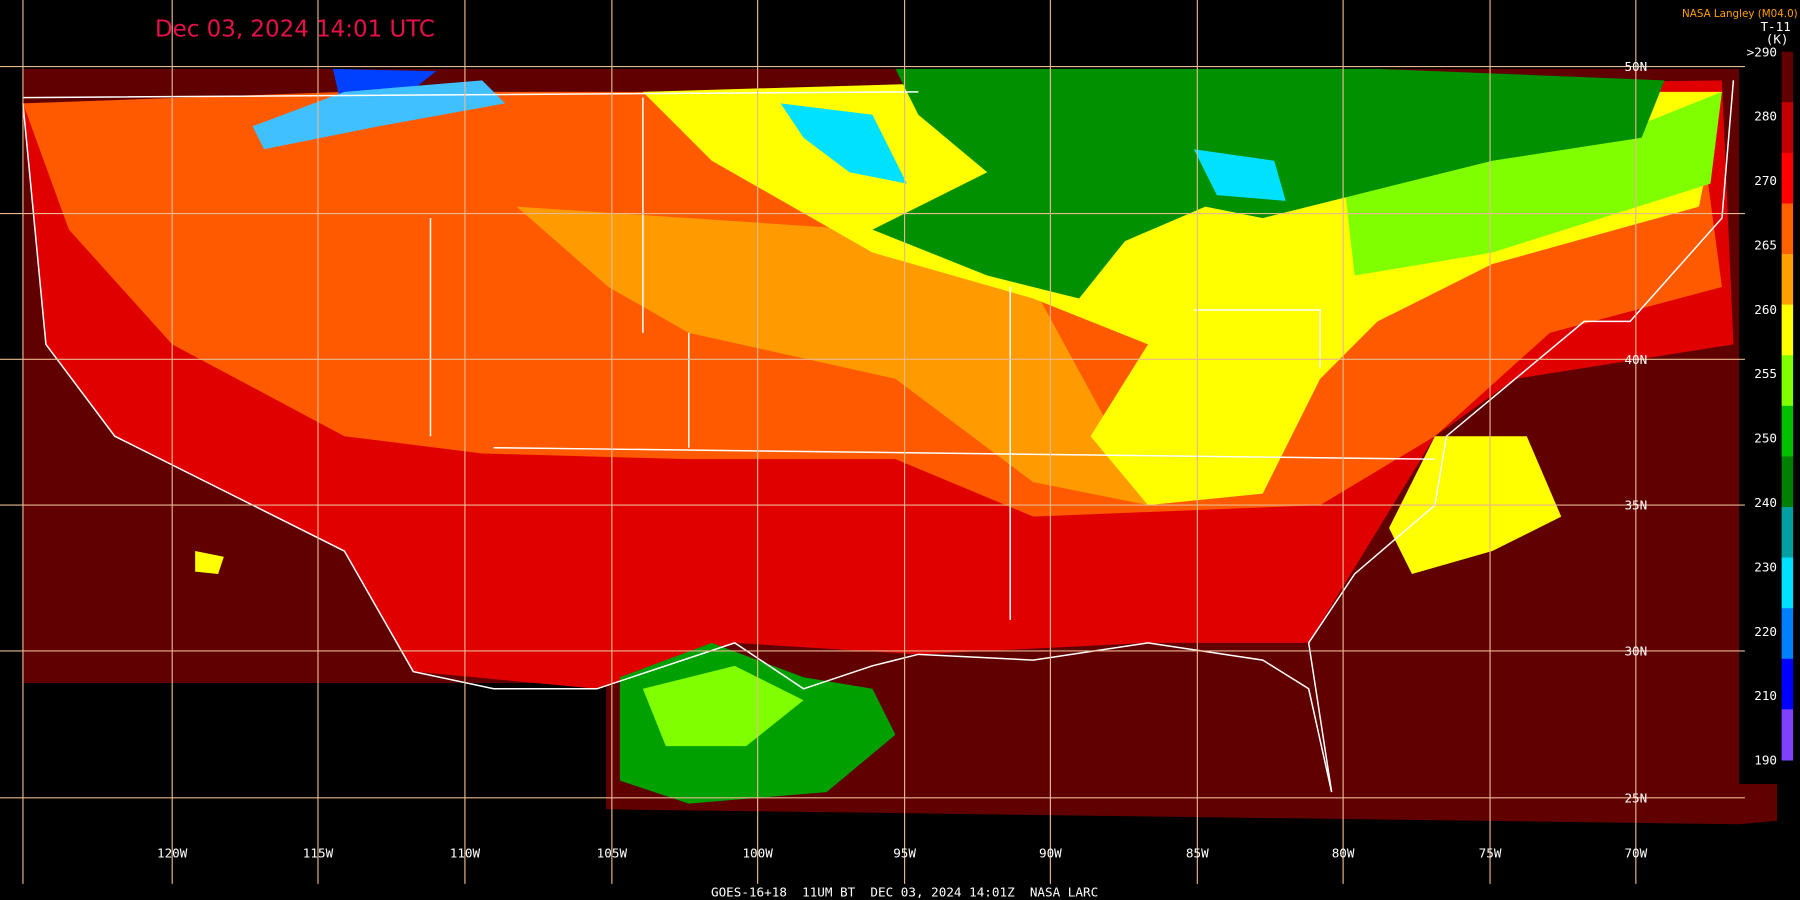 The image size is (1800, 900). Describe the element at coordinates (1343, 853) in the screenshot. I see `longitude-label: 80W` at that location.